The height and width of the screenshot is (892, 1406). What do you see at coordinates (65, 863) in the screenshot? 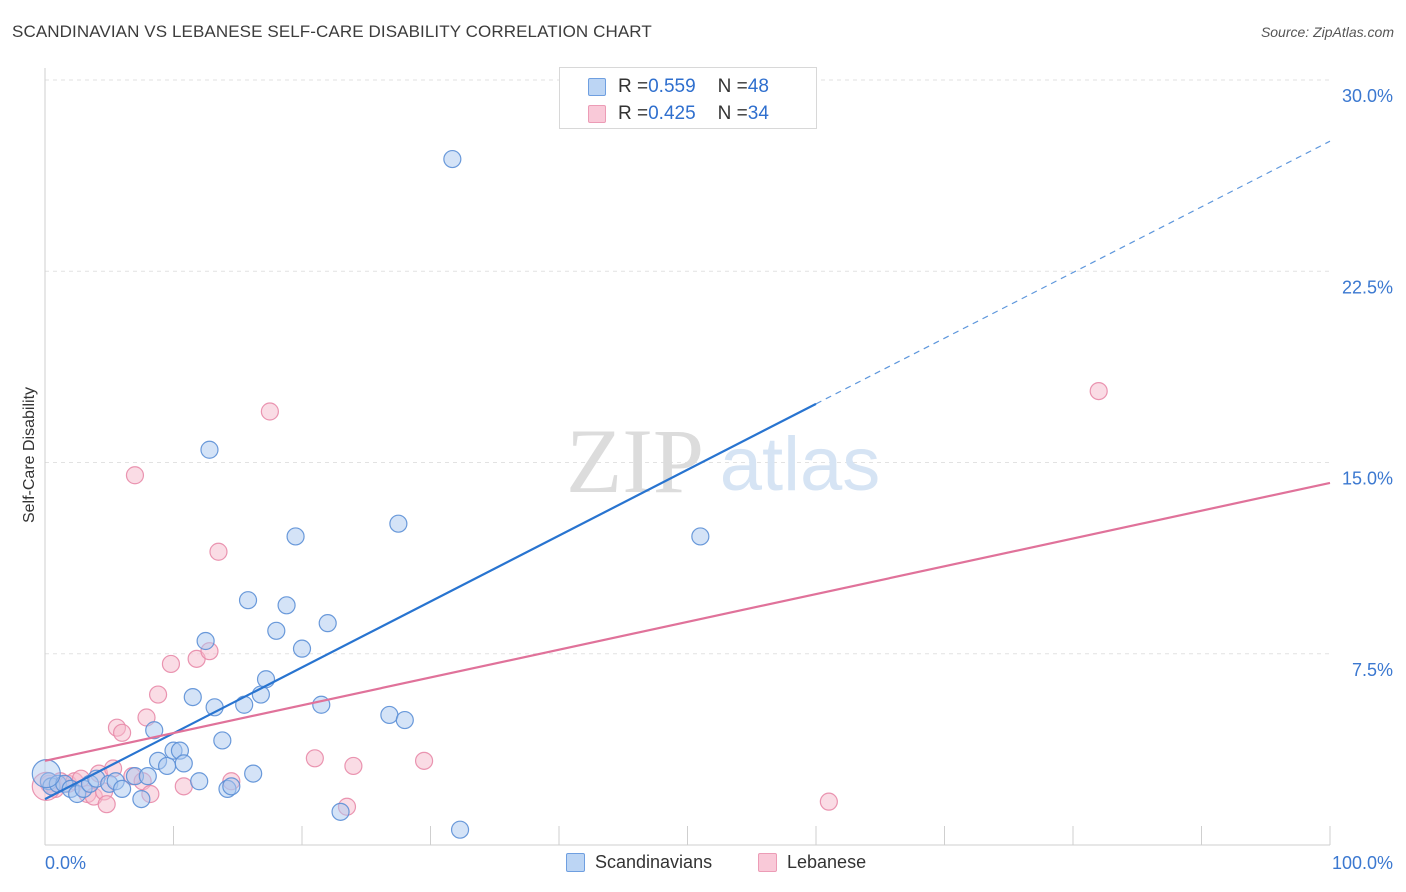
I see `x-tick-label: 0.0%` at bounding box center [65, 863].